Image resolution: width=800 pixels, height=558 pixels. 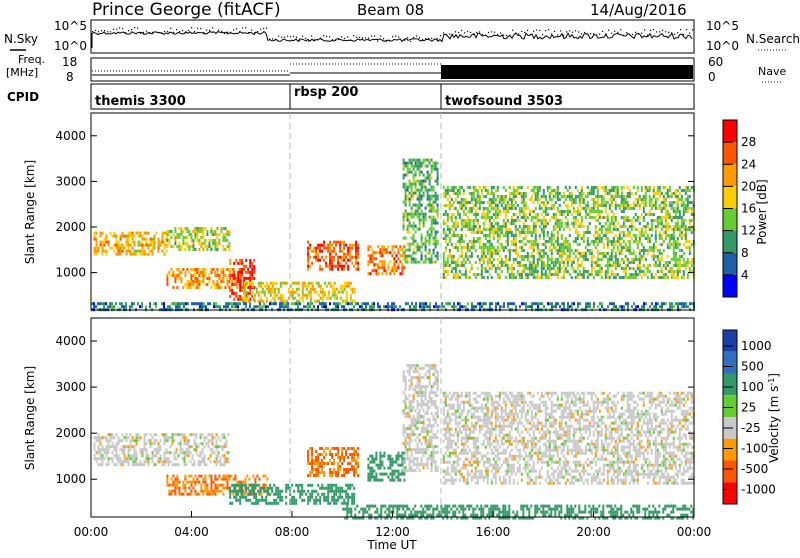 I want to click on beam-label: Beam 08, so click(x=390, y=10).